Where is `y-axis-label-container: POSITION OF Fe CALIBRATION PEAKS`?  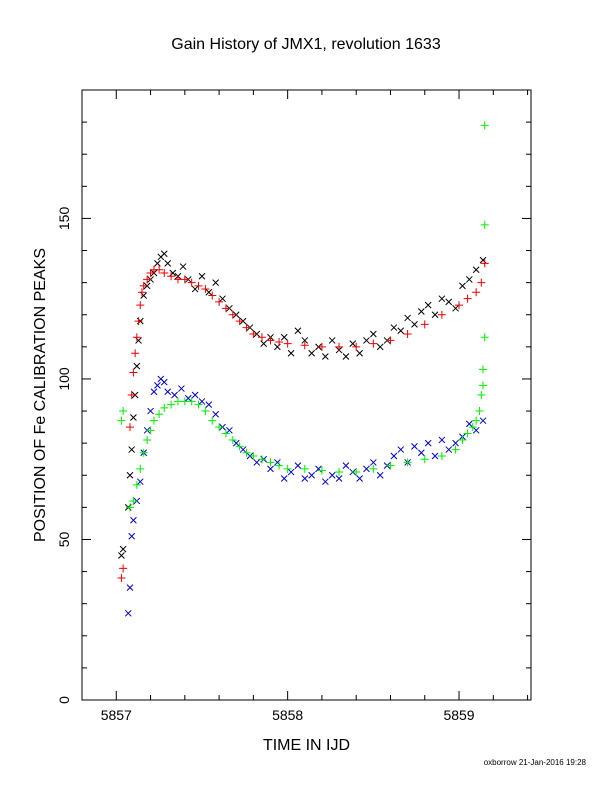
y-axis-label-container: POSITION OF Fe CALIBRATION PEAKS is located at coordinates (41, 395).